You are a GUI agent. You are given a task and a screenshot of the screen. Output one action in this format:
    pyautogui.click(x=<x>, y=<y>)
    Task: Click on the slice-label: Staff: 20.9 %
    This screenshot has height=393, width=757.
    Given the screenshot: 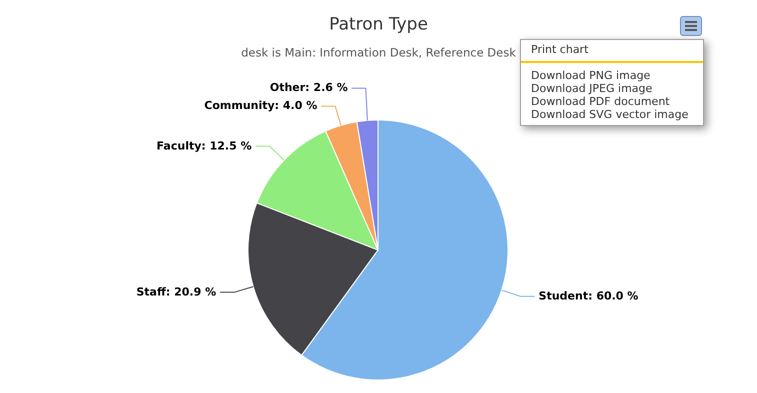 What is the action you would take?
    pyautogui.click(x=176, y=291)
    